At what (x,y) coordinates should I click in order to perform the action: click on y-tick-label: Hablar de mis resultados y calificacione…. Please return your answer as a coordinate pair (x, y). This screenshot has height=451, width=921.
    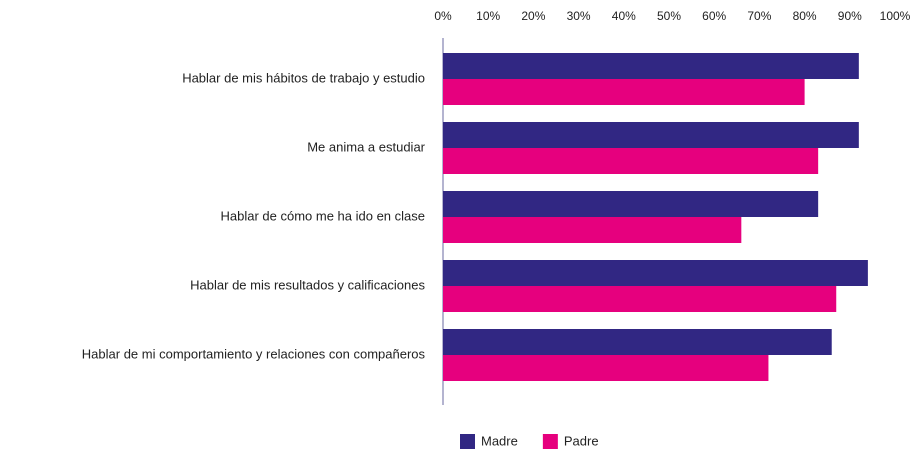
    Looking at the image, I should click on (307, 284).